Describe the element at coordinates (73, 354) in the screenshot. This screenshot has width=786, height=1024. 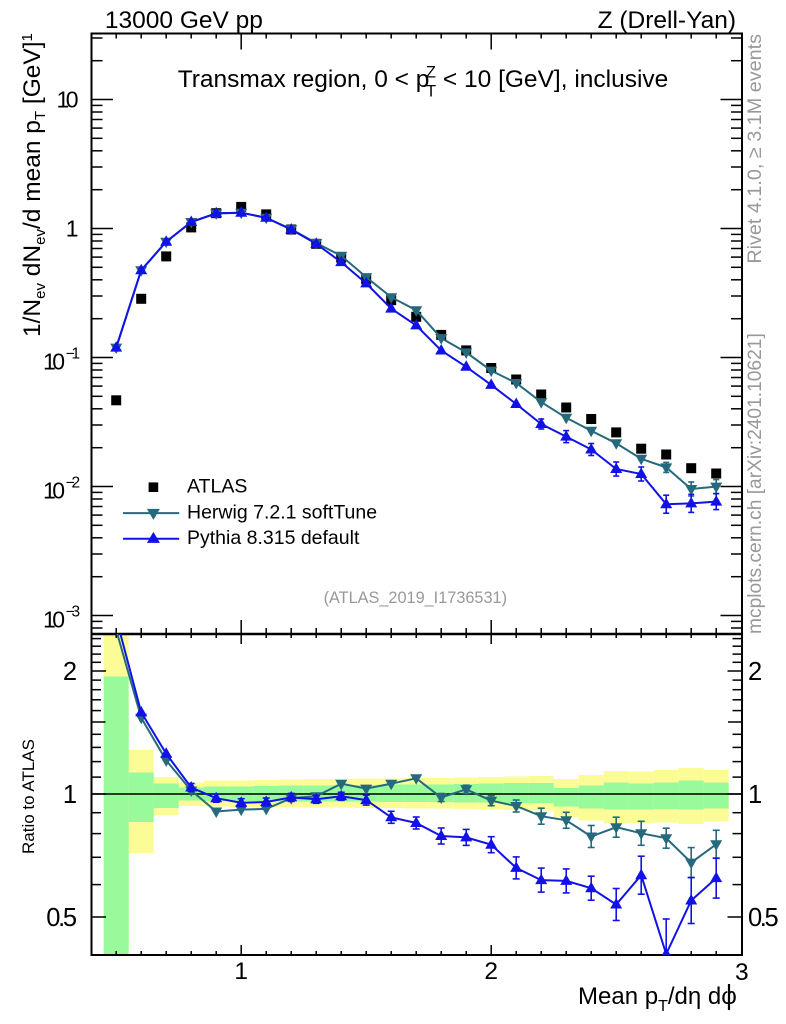
I see `svg-text: −1` at that location.